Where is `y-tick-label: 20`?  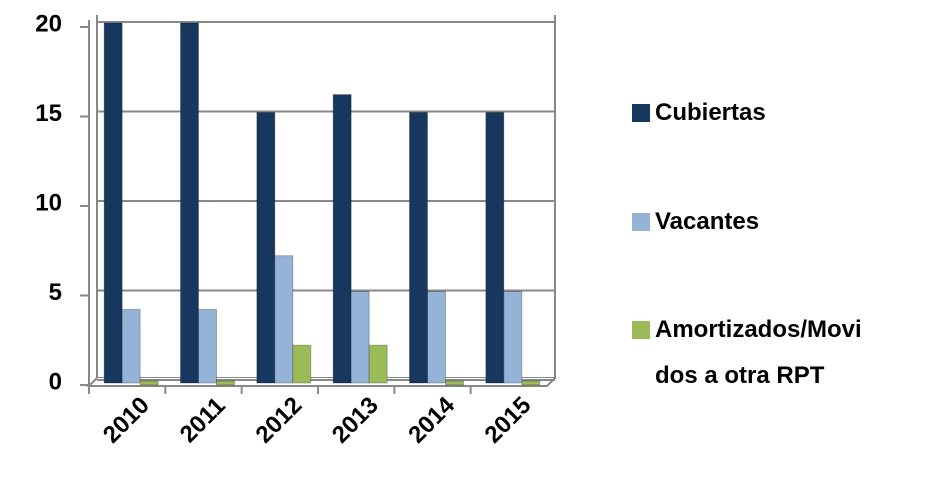 y-tick-label: 20 is located at coordinates (48, 23).